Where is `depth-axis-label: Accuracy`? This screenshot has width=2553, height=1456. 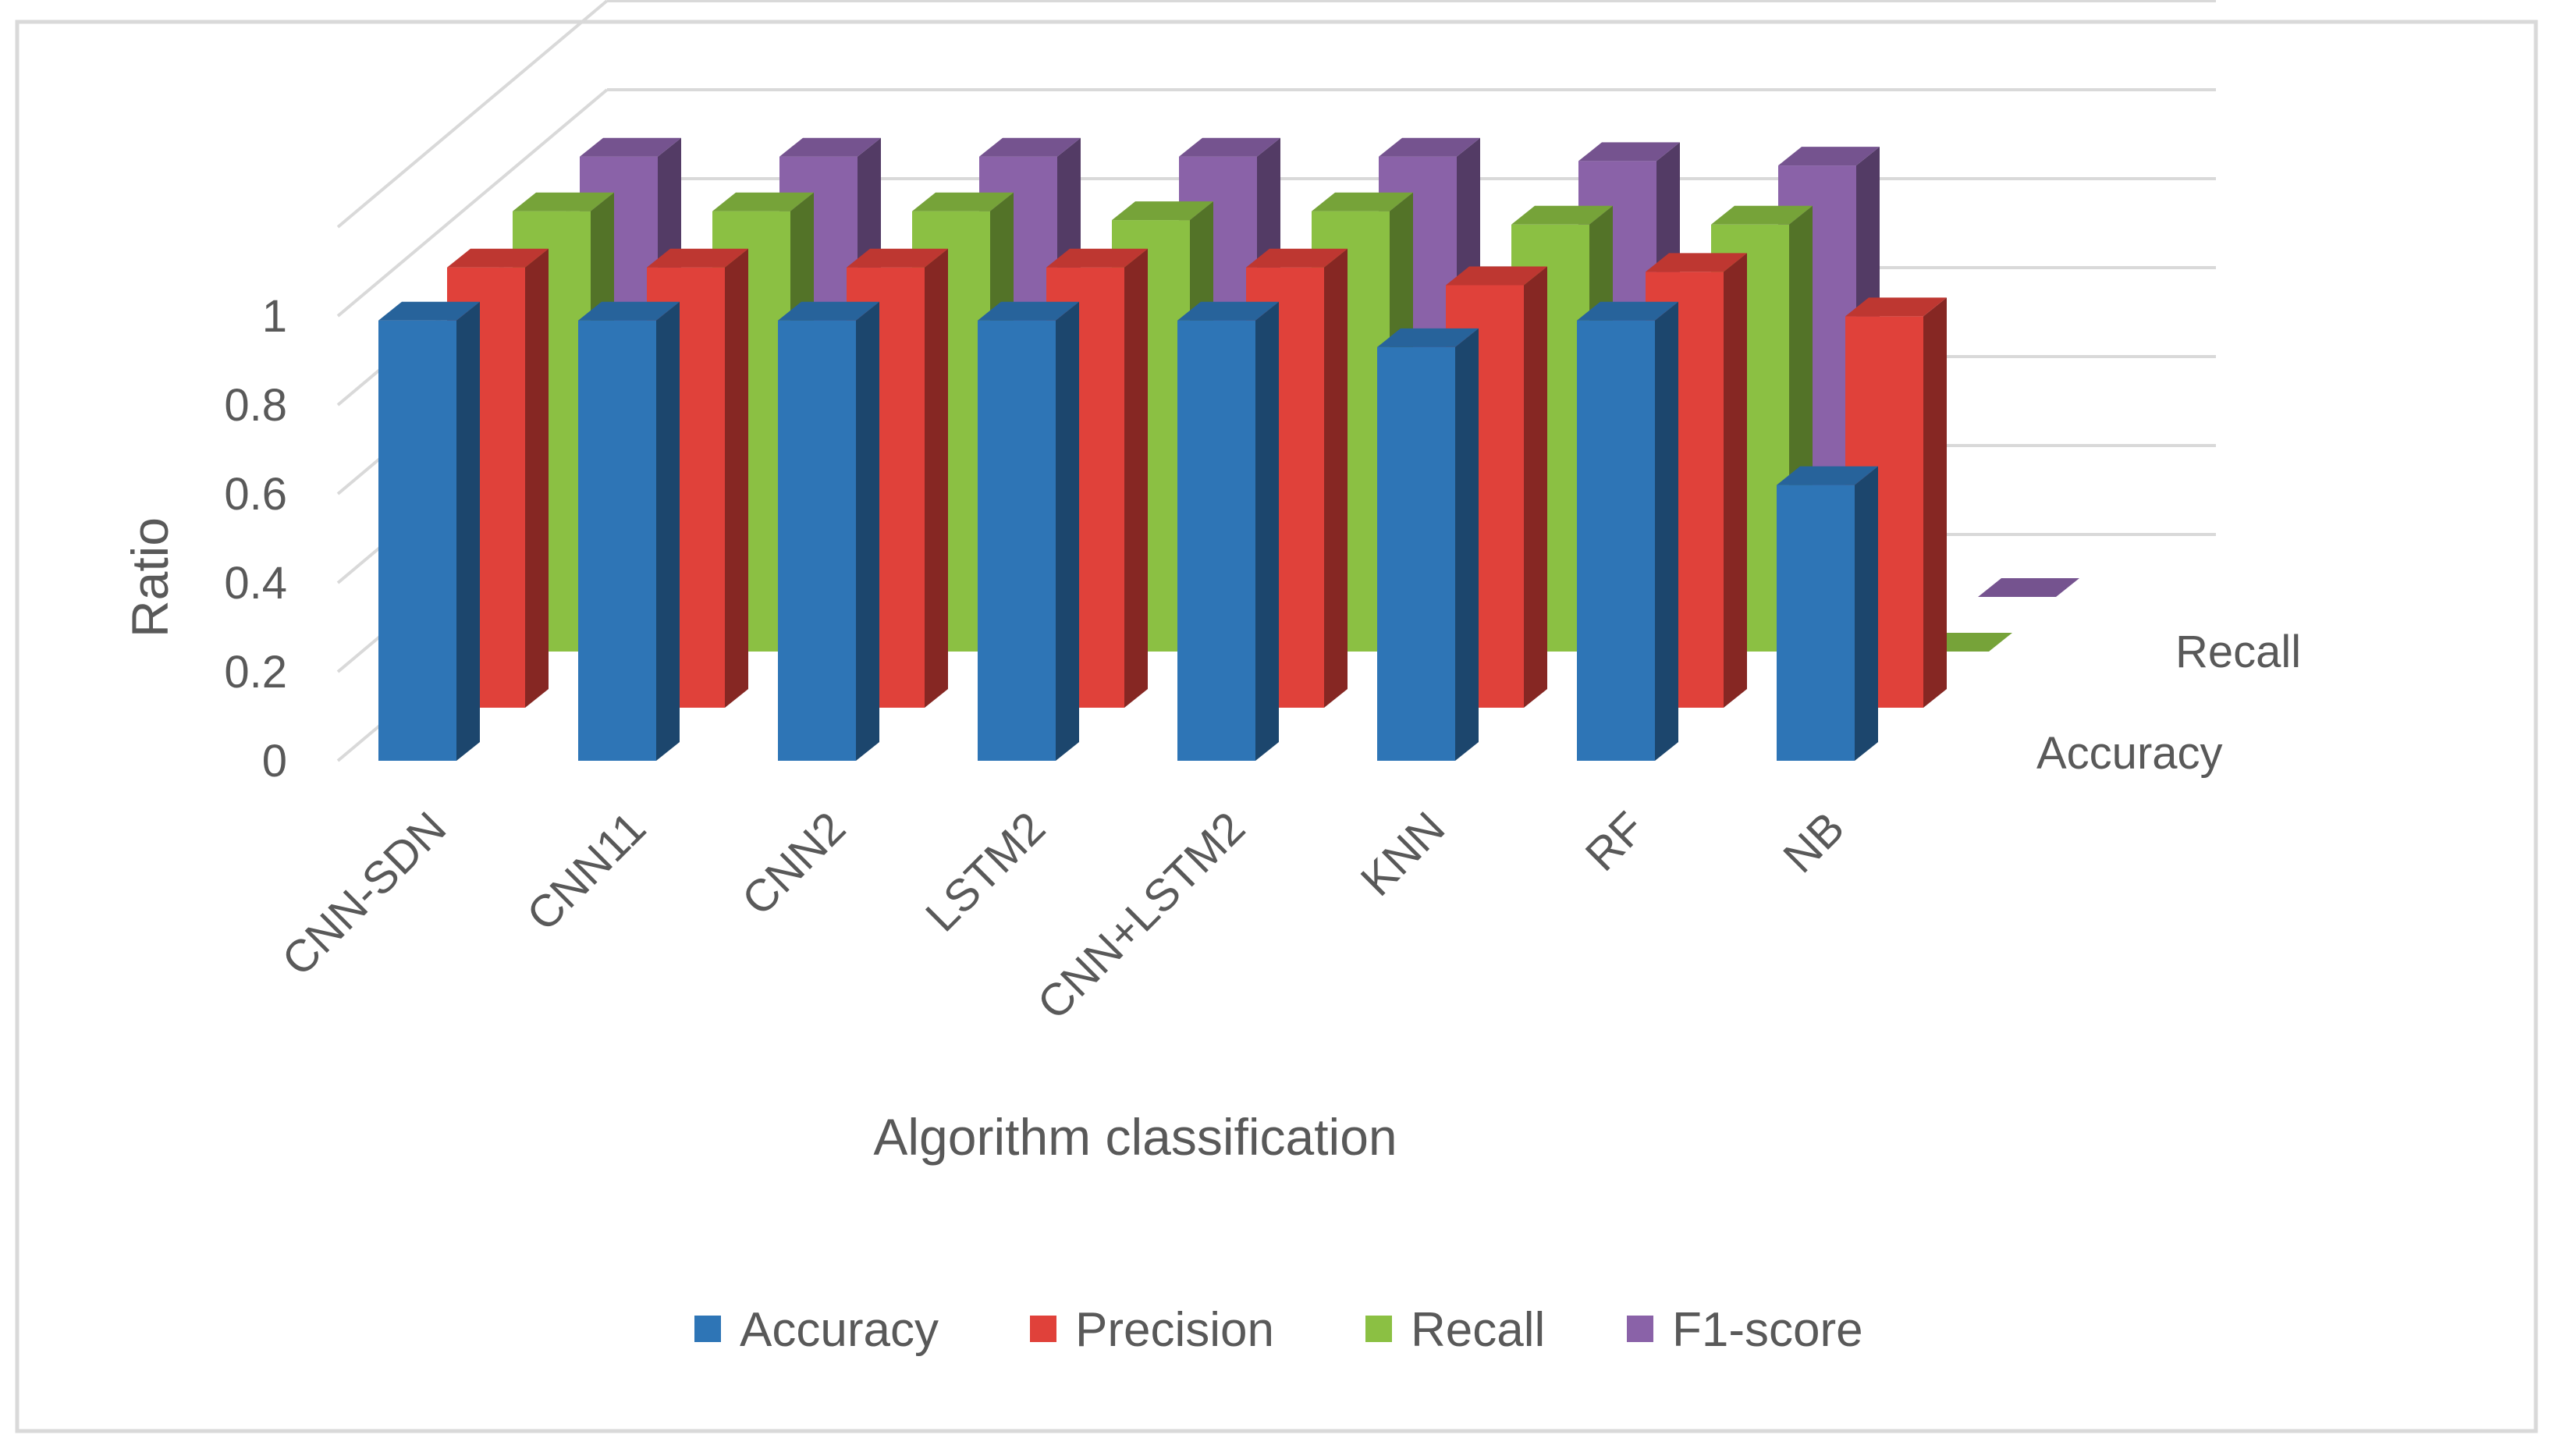
depth-axis-label: Accuracy is located at coordinates (2129, 754).